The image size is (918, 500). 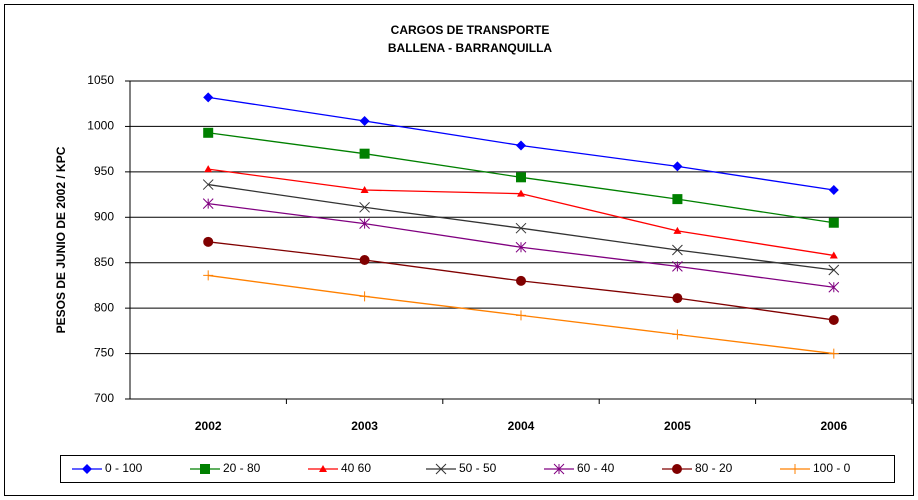 I want to click on legend-label: 20 - 80, so click(x=242, y=468).